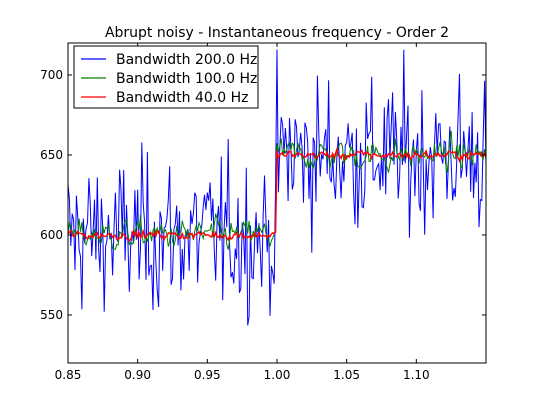 The image size is (540, 405). I want to click on legend-label-2: Bandwidth 100.0 Hz, so click(186, 79).